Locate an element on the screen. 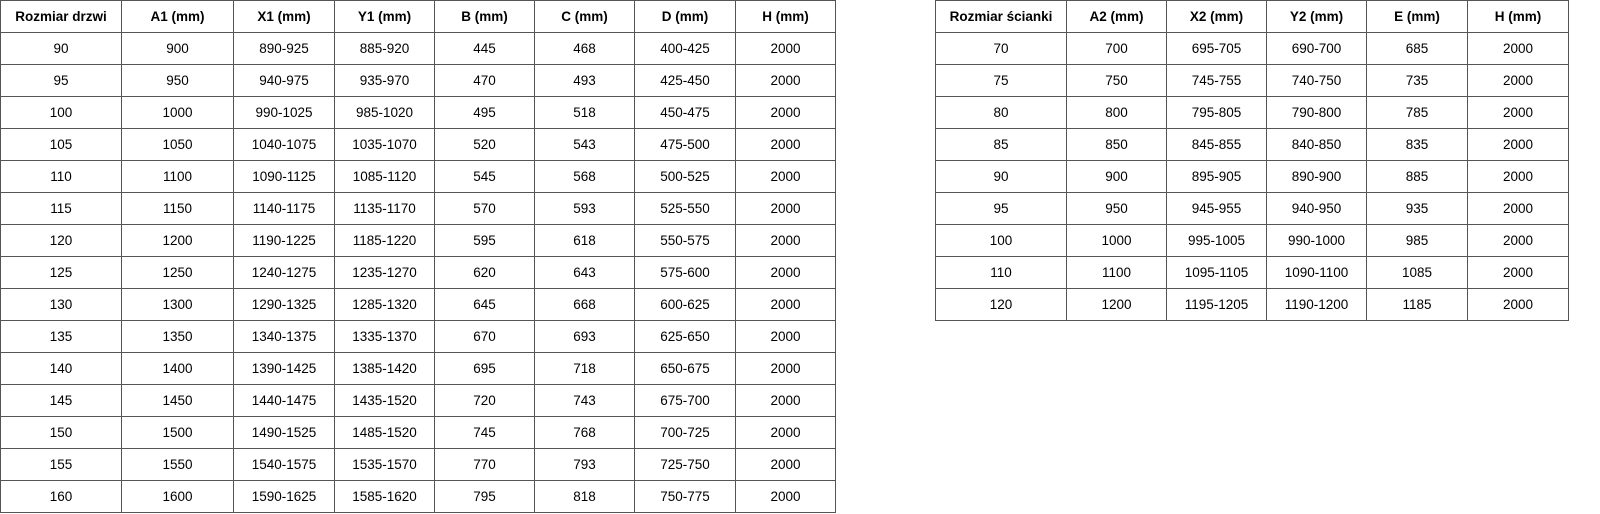 The image size is (1600, 514). table-cell: 700-725 is located at coordinates (685, 432).